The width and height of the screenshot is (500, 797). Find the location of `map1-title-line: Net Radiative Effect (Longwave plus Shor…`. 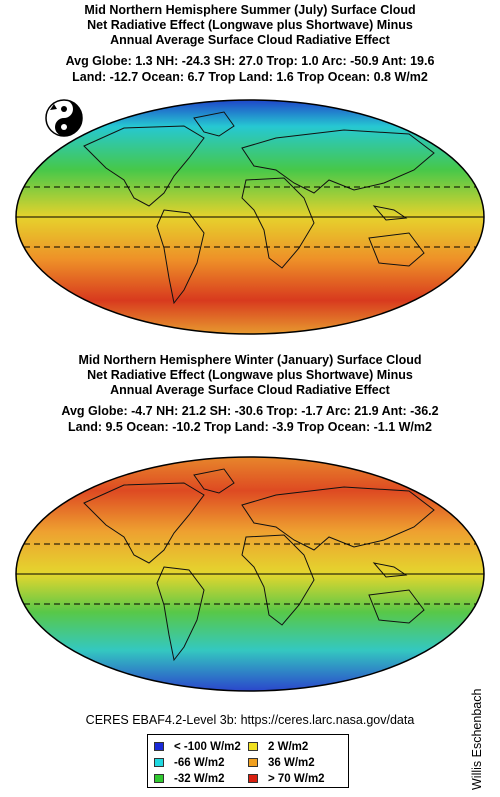

map1-title-line: Net Radiative Effect (Longwave plus Shor… is located at coordinates (250, 25).